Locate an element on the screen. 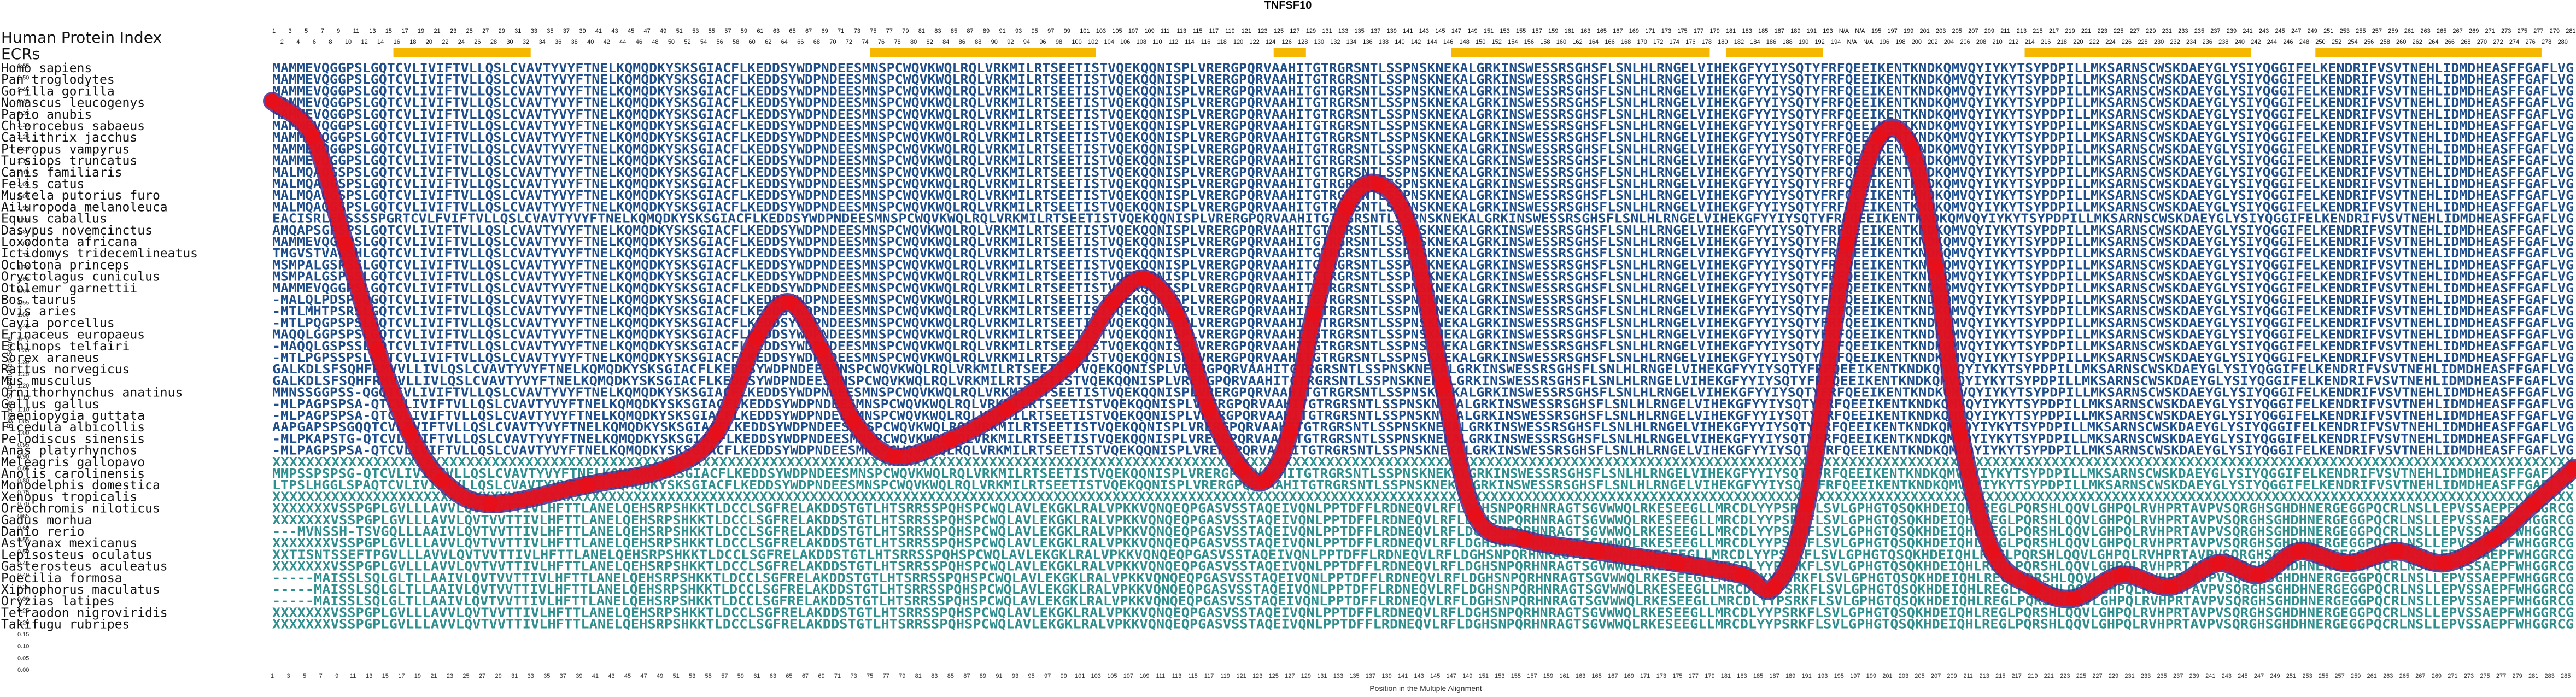  x-tick-label: 105 is located at coordinates (1112, 676).